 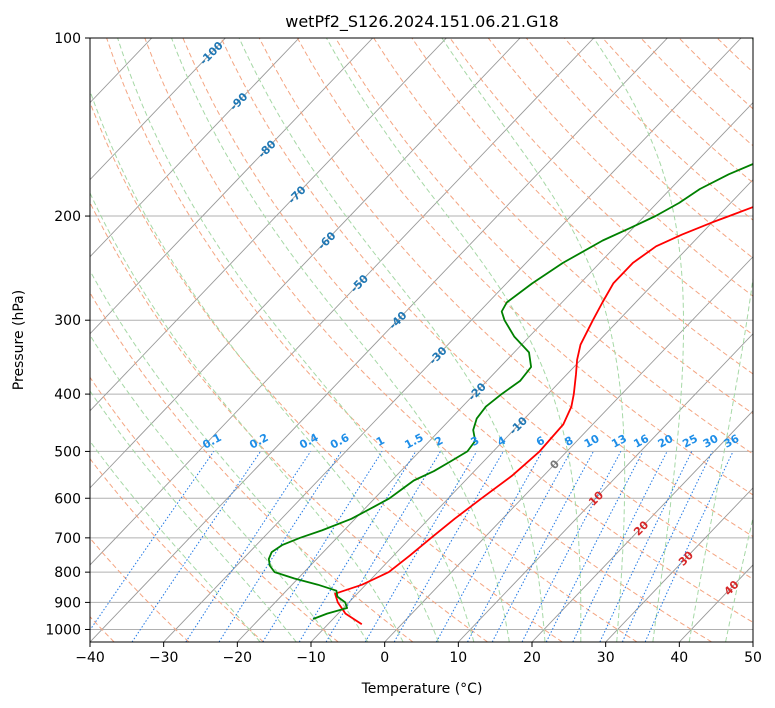 I want to click on y-axis: 100 200 300 400 500 600 700 800 900 1000, so click(x=67, y=335).